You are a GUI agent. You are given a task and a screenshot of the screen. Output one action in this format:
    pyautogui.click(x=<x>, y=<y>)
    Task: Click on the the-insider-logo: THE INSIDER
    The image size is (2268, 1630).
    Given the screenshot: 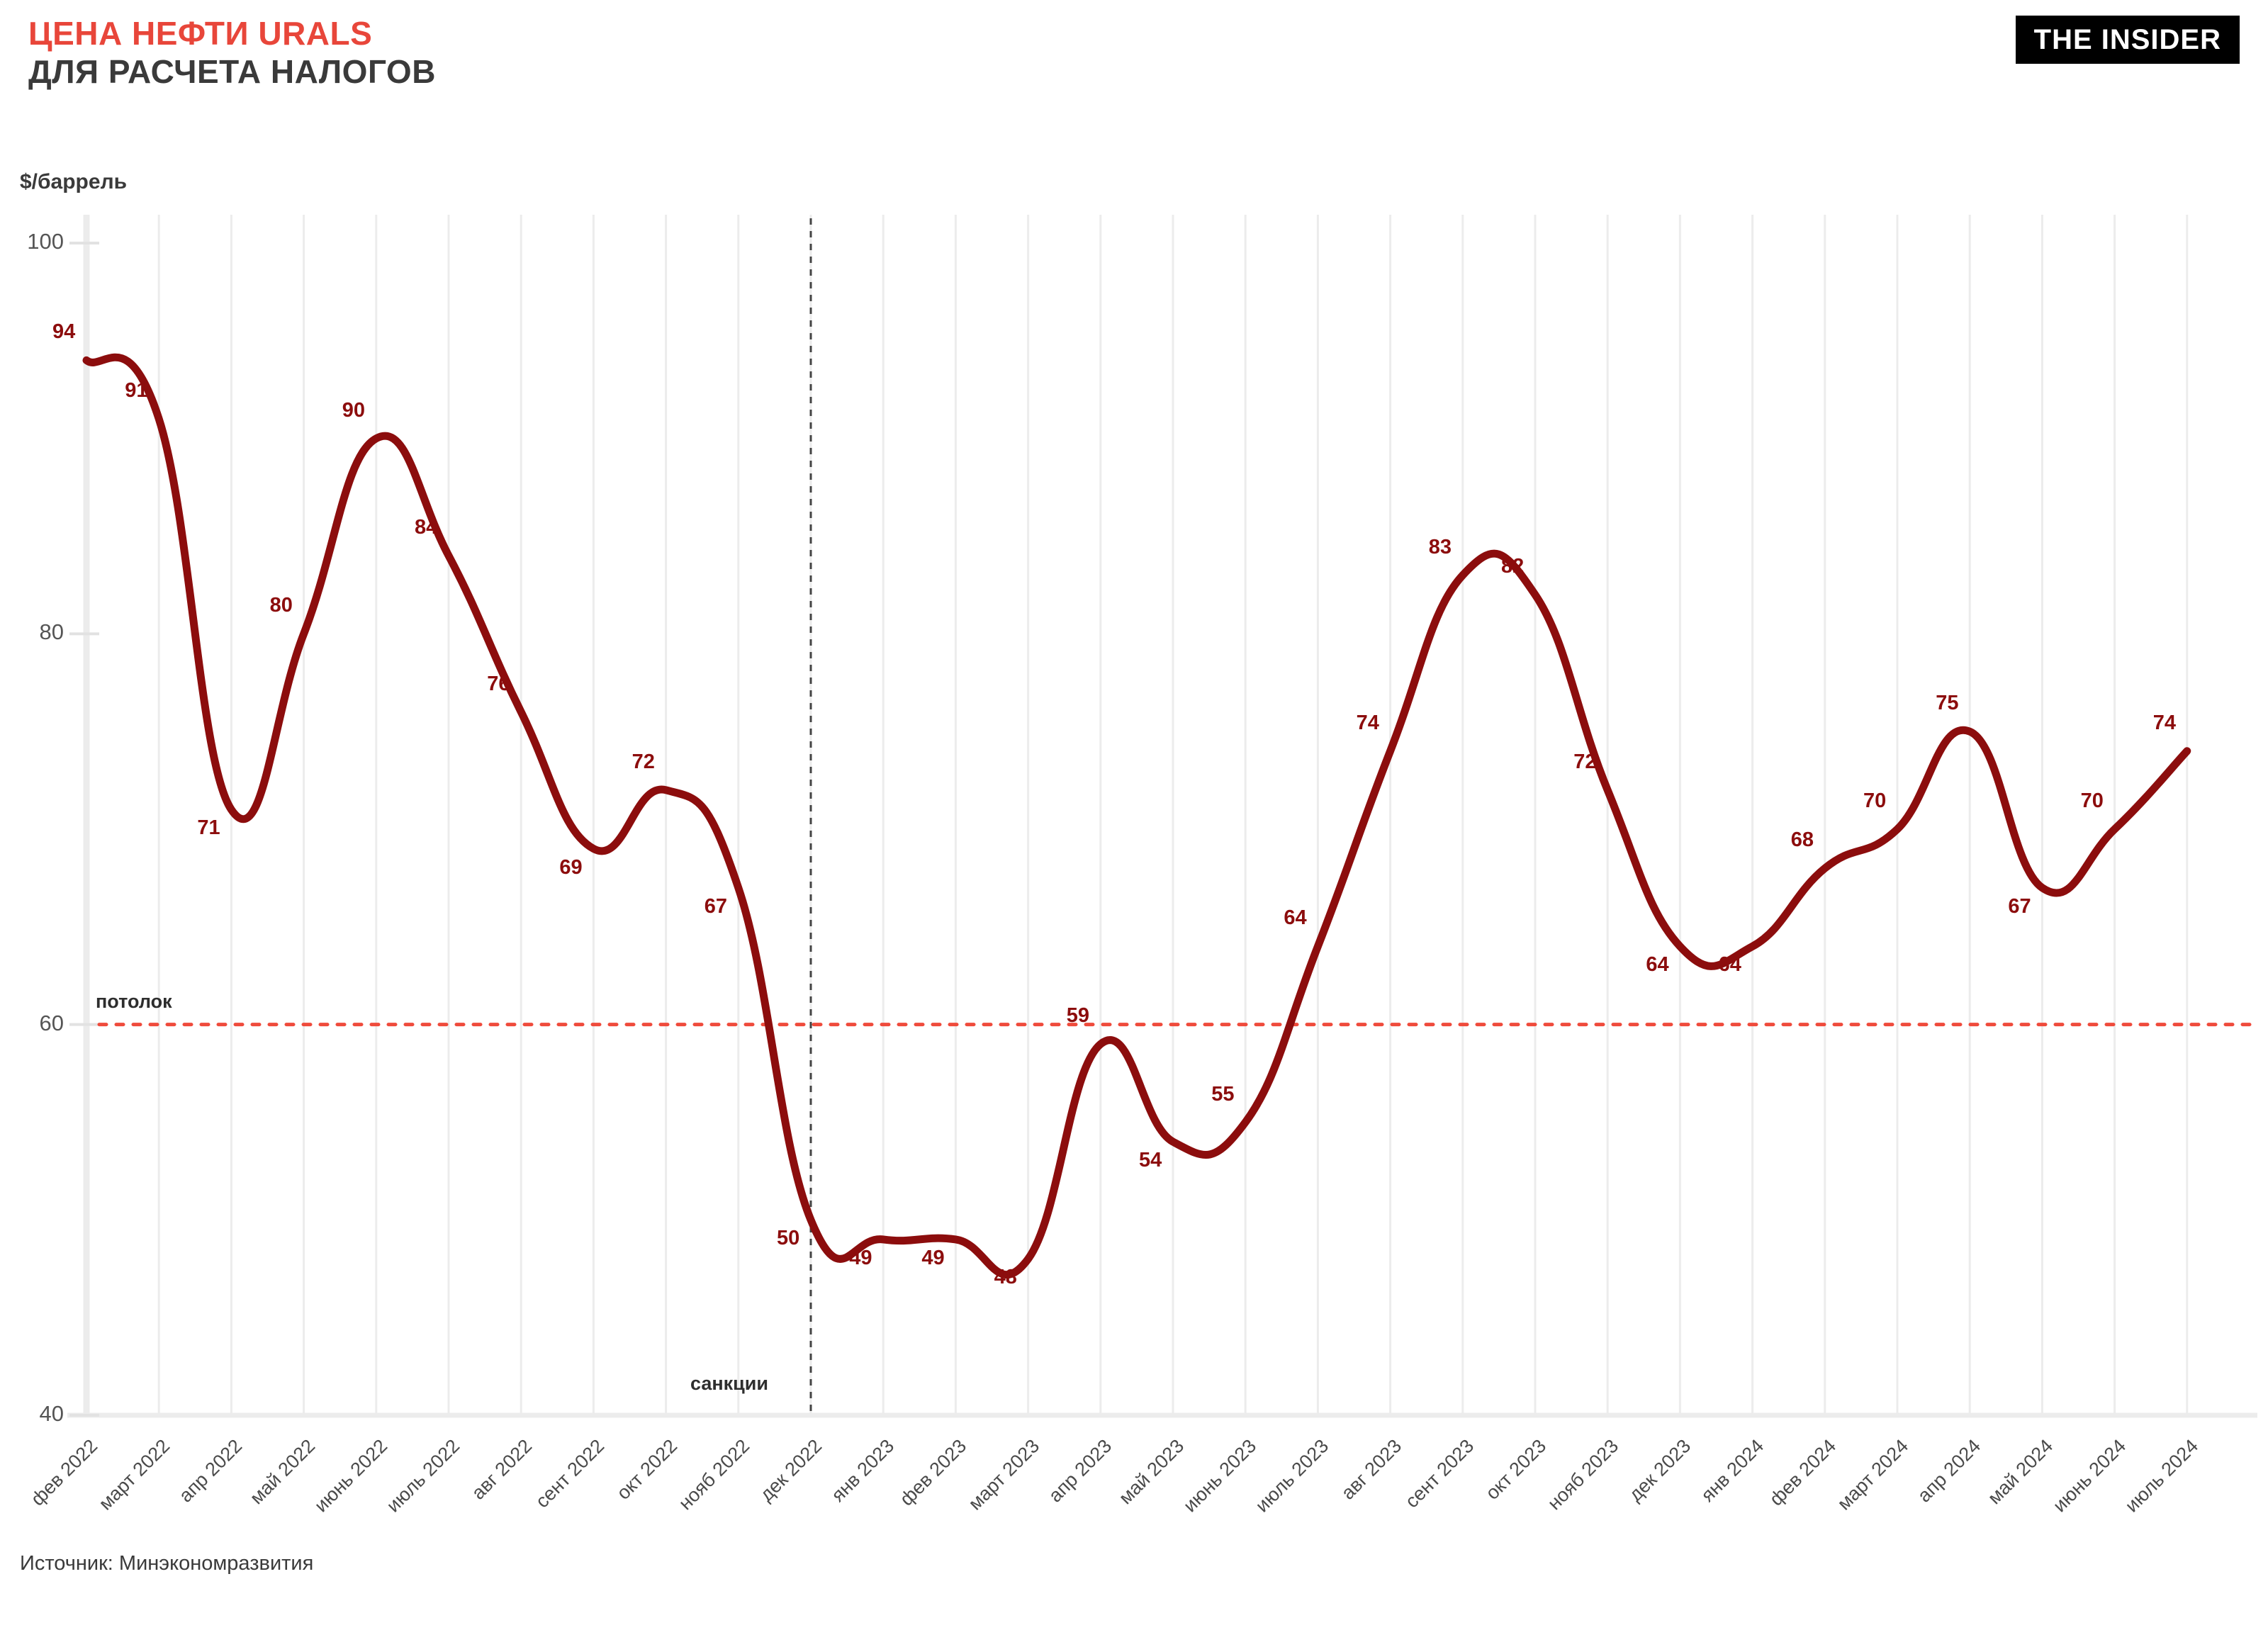 What is the action you would take?
    pyautogui.click(x=2127, y=40)
    